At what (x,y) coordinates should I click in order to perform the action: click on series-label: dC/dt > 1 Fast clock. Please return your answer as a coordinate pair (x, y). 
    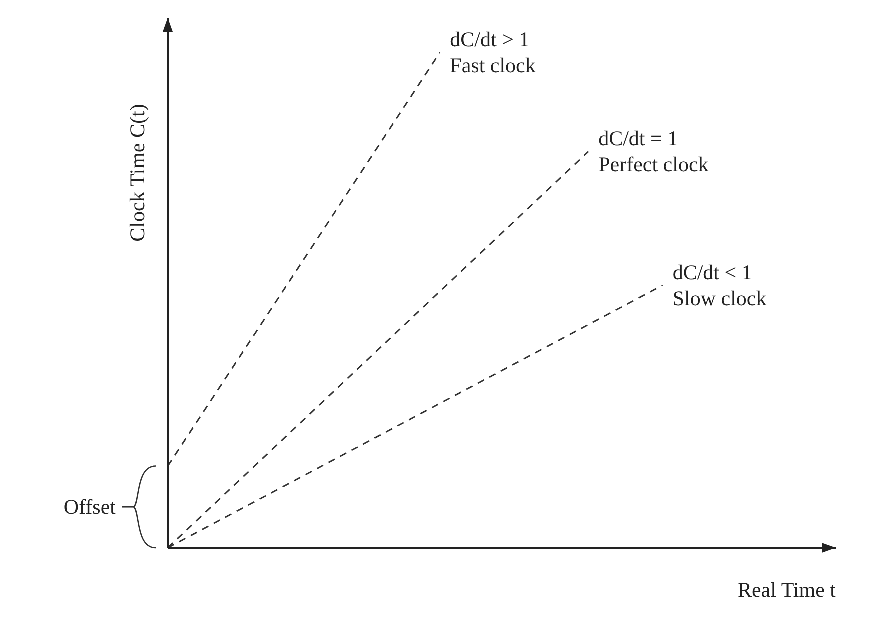
    Looking at the image, I should click on (493, 53).